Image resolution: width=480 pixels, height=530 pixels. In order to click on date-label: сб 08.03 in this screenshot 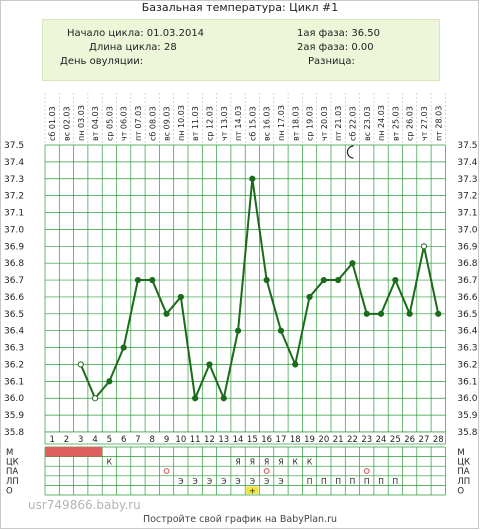, I will do `click(152, 123)`.